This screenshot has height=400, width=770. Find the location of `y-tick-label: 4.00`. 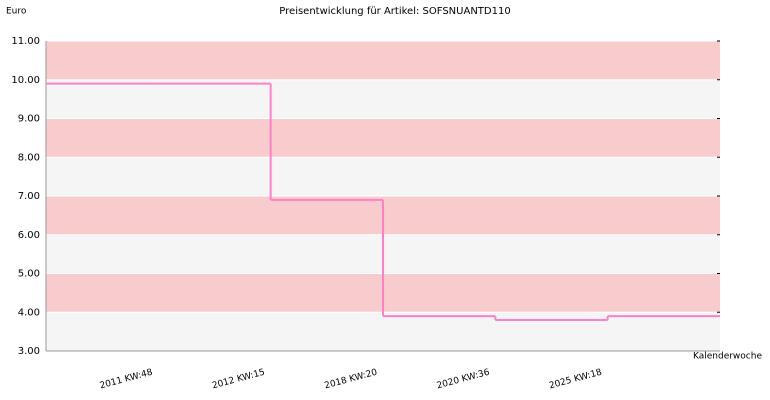

y-tick-label: 4.00 is located at coordinates (29, 312).